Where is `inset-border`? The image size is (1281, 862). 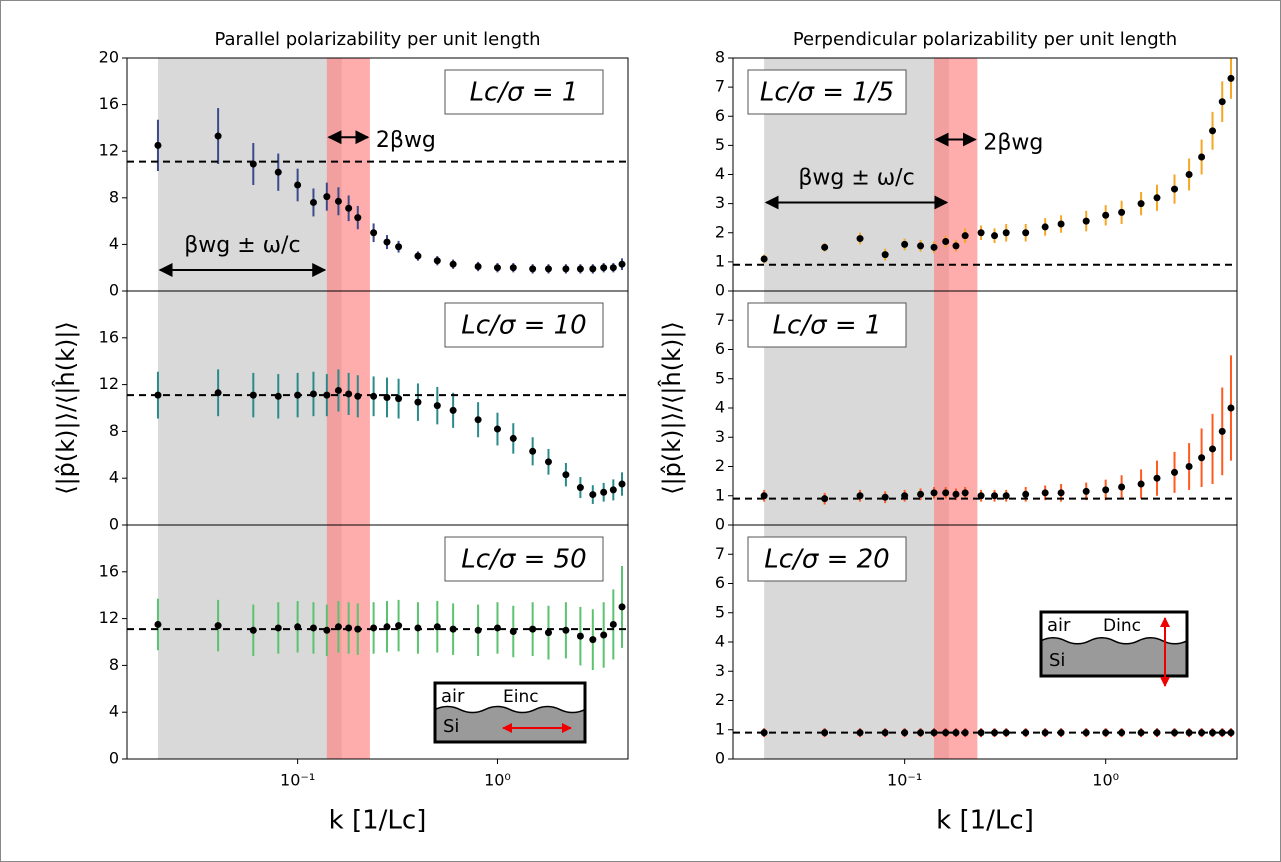 inset-border is located at coordinates (510, 712).